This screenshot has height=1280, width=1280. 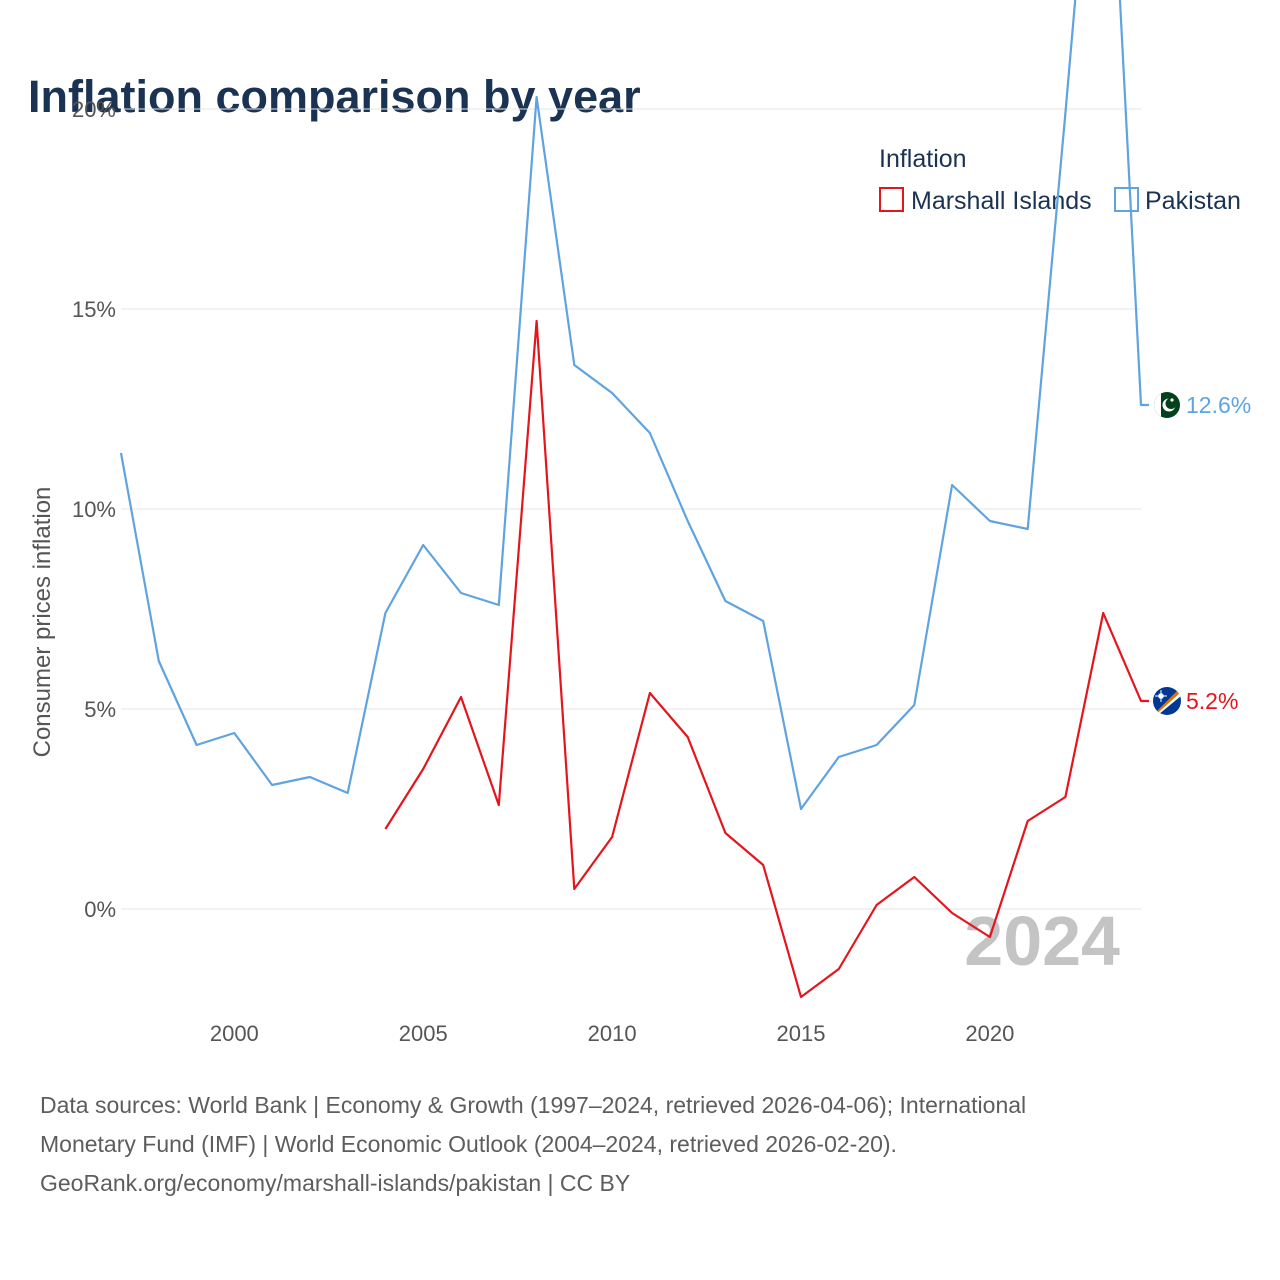 I want to click on y-tick-label: 20%, so click(x=94, y=109).